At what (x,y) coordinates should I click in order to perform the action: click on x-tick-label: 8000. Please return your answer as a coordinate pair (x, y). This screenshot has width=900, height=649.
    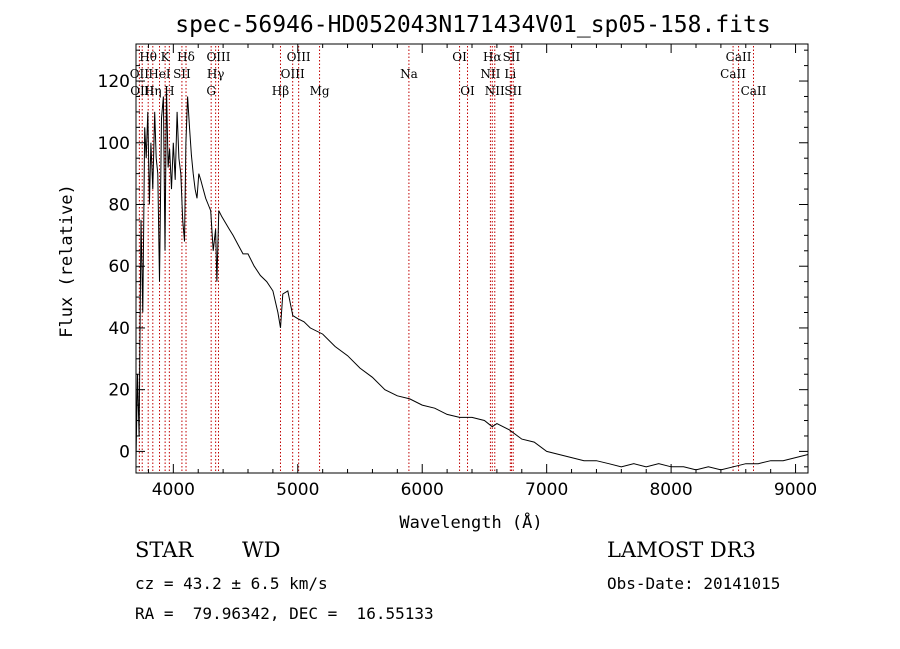
    Looking at the image, I should click on (670, 490).